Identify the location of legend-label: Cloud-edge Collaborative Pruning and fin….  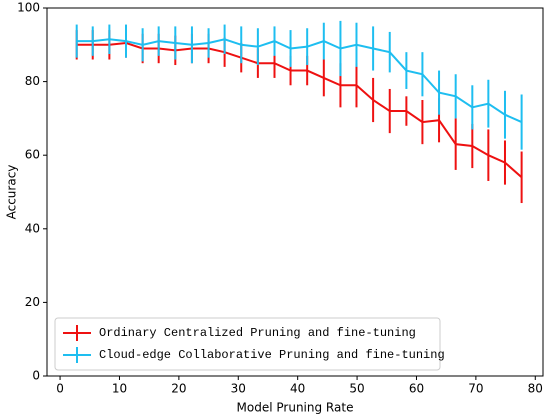
(272, 355).